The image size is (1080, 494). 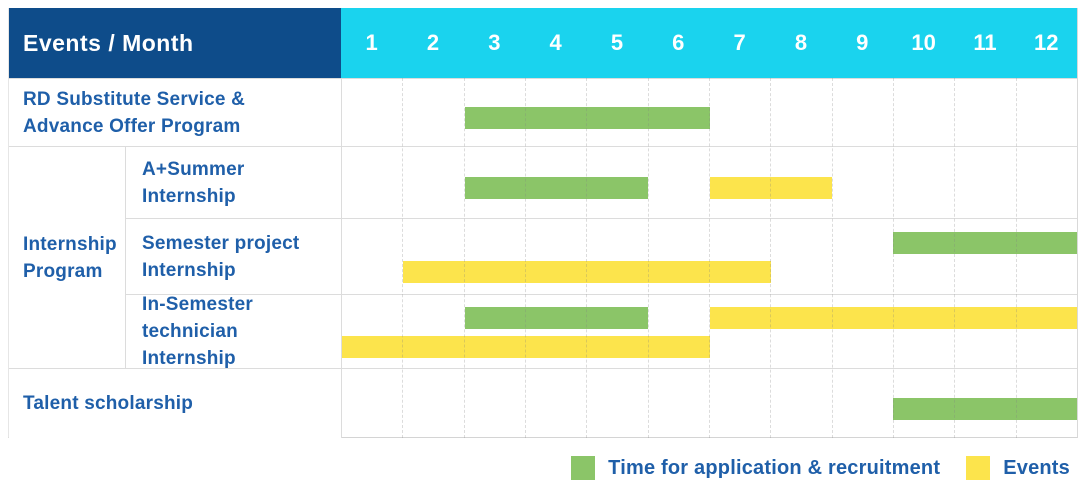 What do you see at coordinates (371, 42) in the screenshot?
I see `month-header-cell: 1` at bounding box center [371, 42].